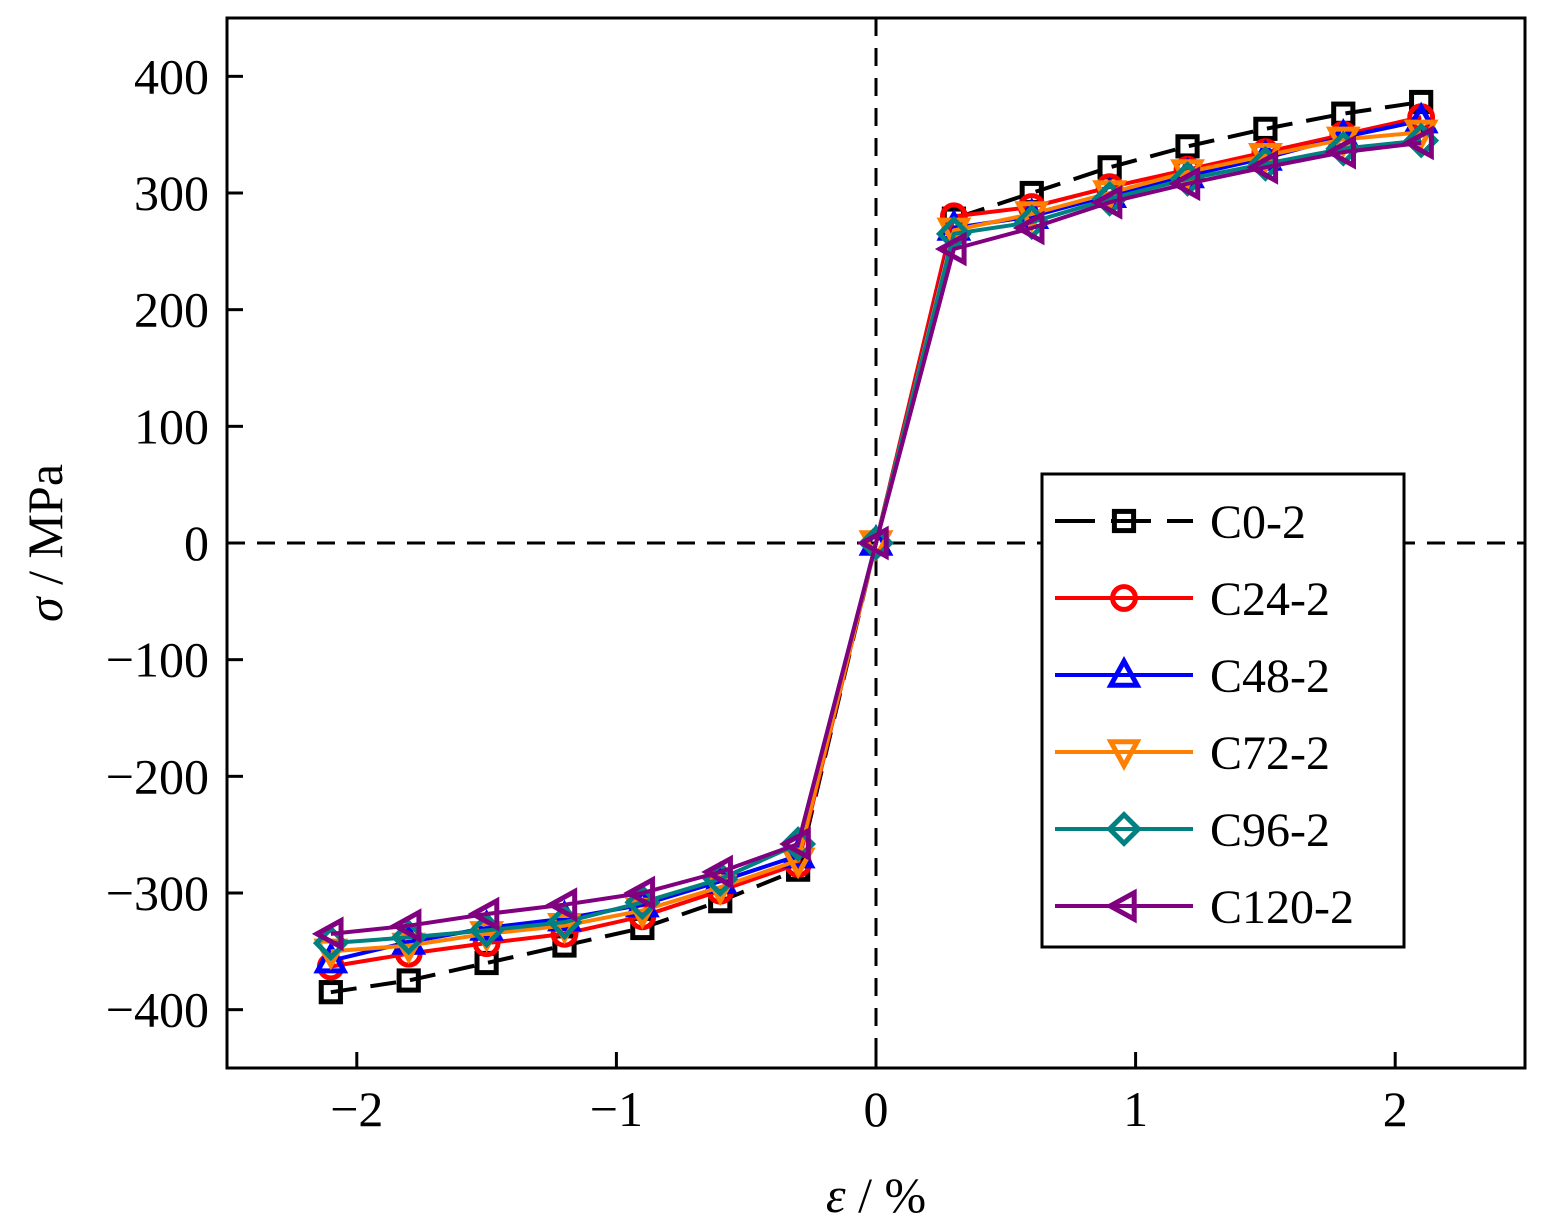  Describe the element at coordinates (616, 1109) in the screenshot. I see `x-tick-label: −1` at that location.